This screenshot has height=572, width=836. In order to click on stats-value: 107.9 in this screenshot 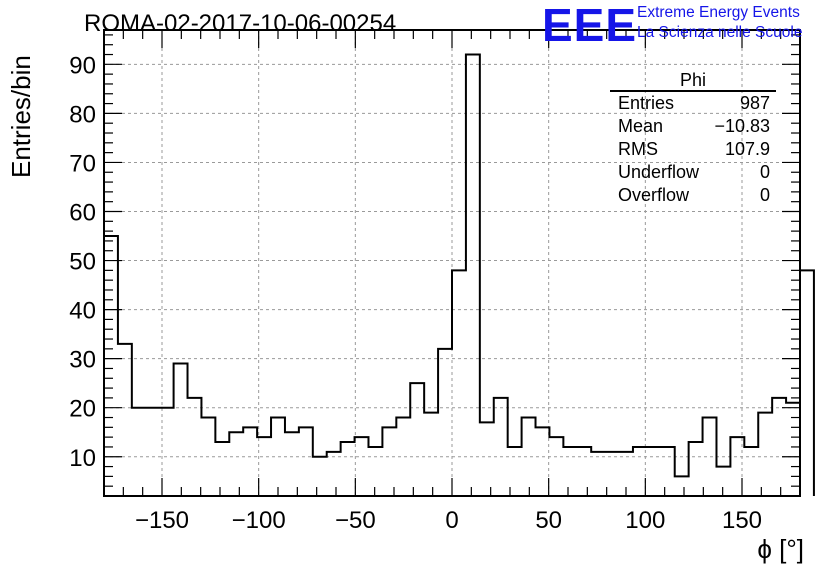, I will do `click(747, 149)`.